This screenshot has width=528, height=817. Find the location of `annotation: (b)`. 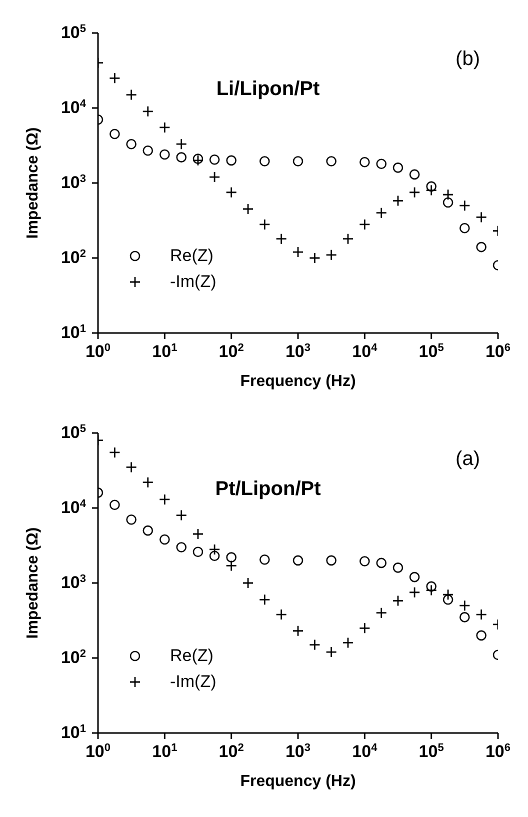

annotation: (b) is located at coordinates (468, 59).